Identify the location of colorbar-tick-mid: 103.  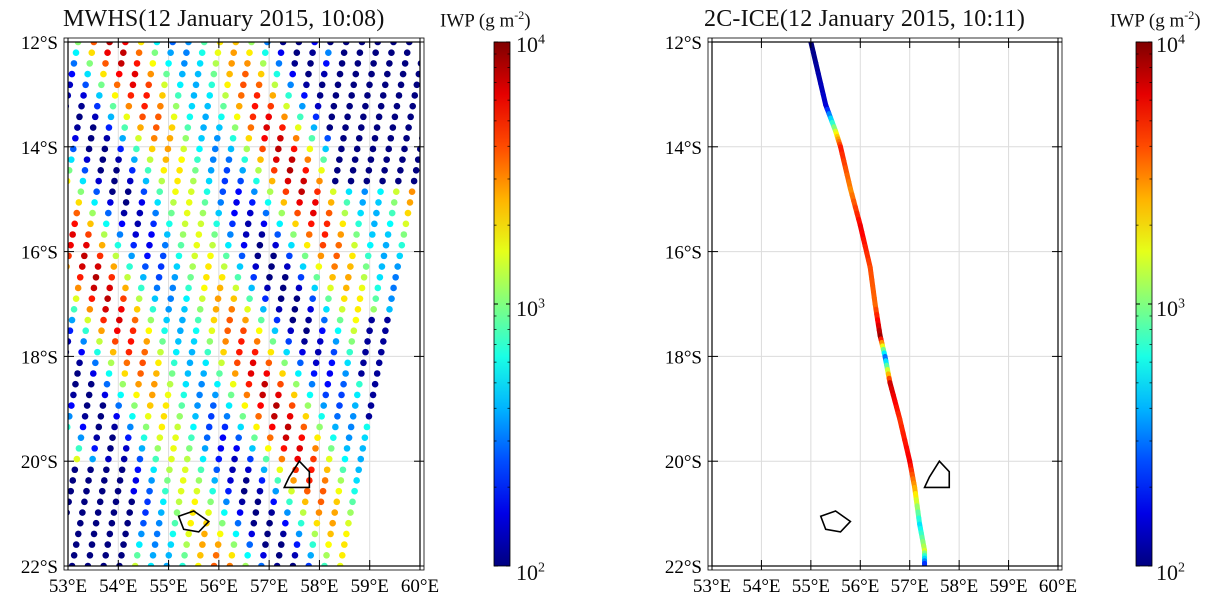
(1170, 308).